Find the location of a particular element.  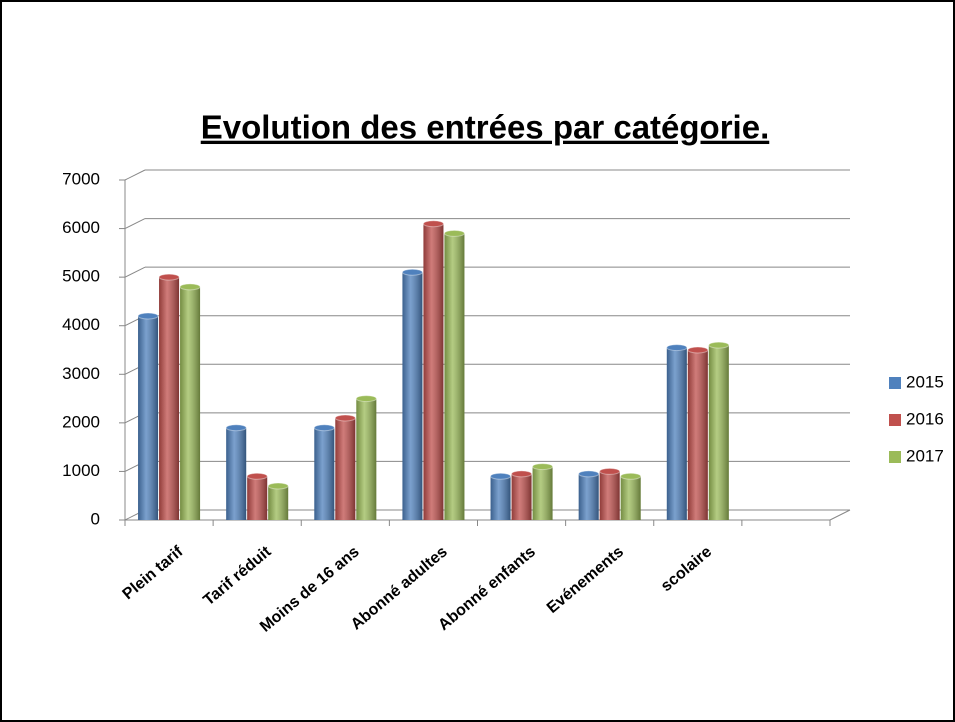

y-tick-label: 5000 is located at coordinates (81, 276).